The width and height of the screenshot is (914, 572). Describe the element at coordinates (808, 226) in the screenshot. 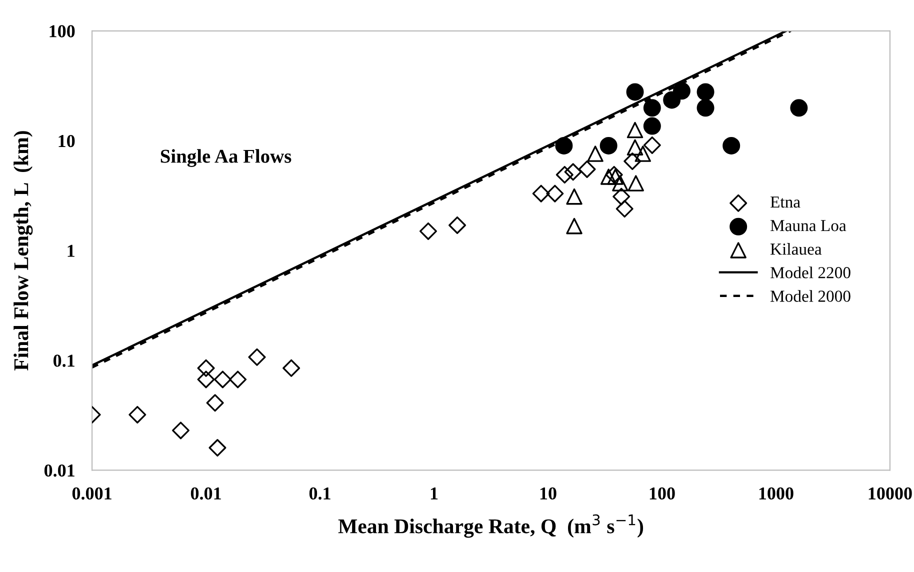

I see `legend-label: Mauna Loa` at that location.